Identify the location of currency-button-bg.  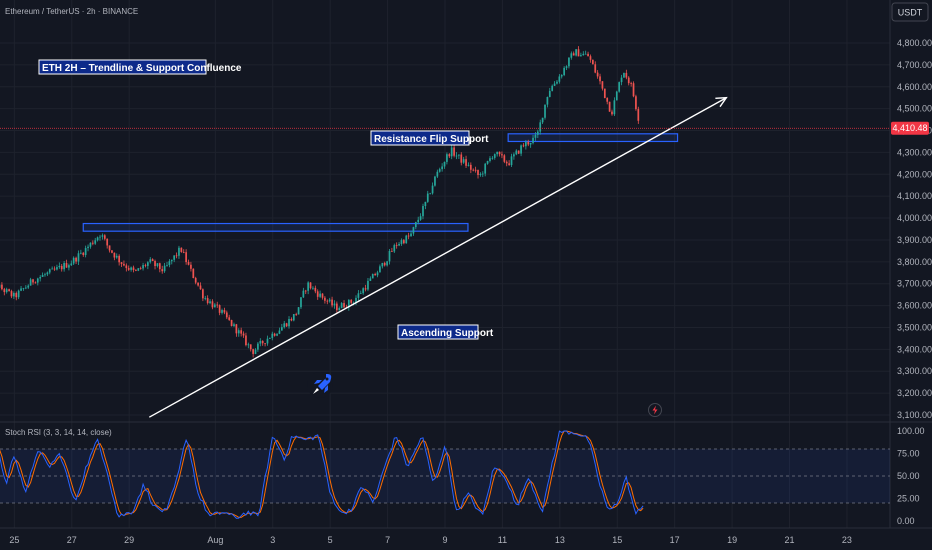
(910, 12).